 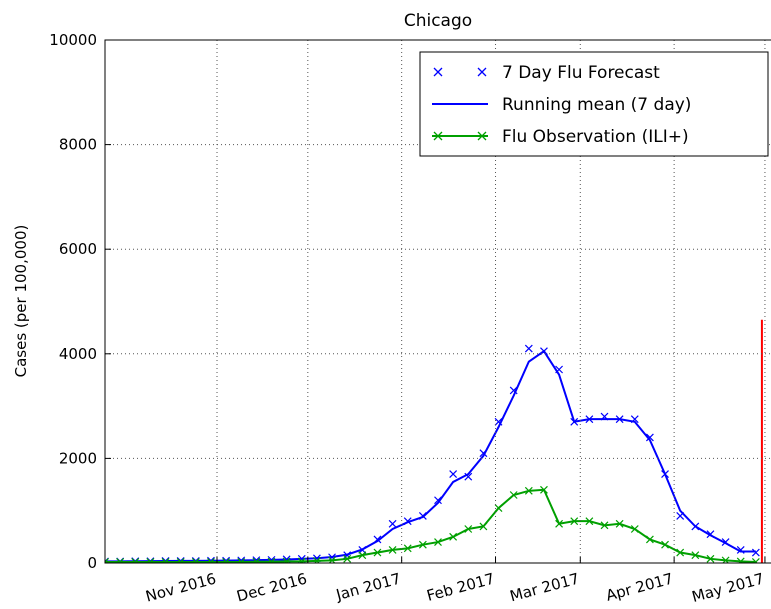 What do you see at coordinates (728, 587) in the screenshot?
I see `x-tick-label: May 2017` at bounding box center [728, 587].